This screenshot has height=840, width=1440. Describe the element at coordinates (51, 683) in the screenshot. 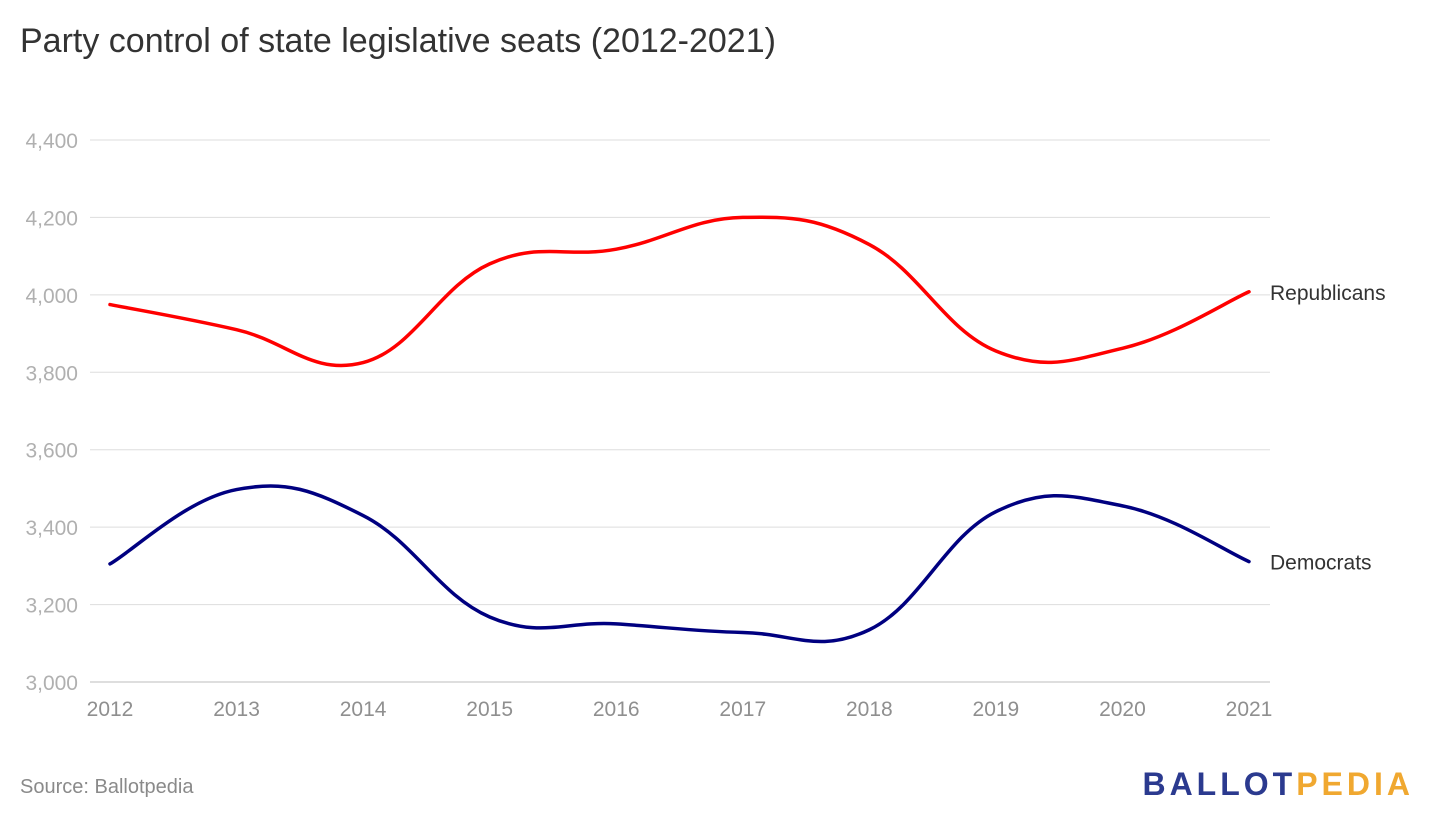

I see `y-tick-label: 3,000` at that location.